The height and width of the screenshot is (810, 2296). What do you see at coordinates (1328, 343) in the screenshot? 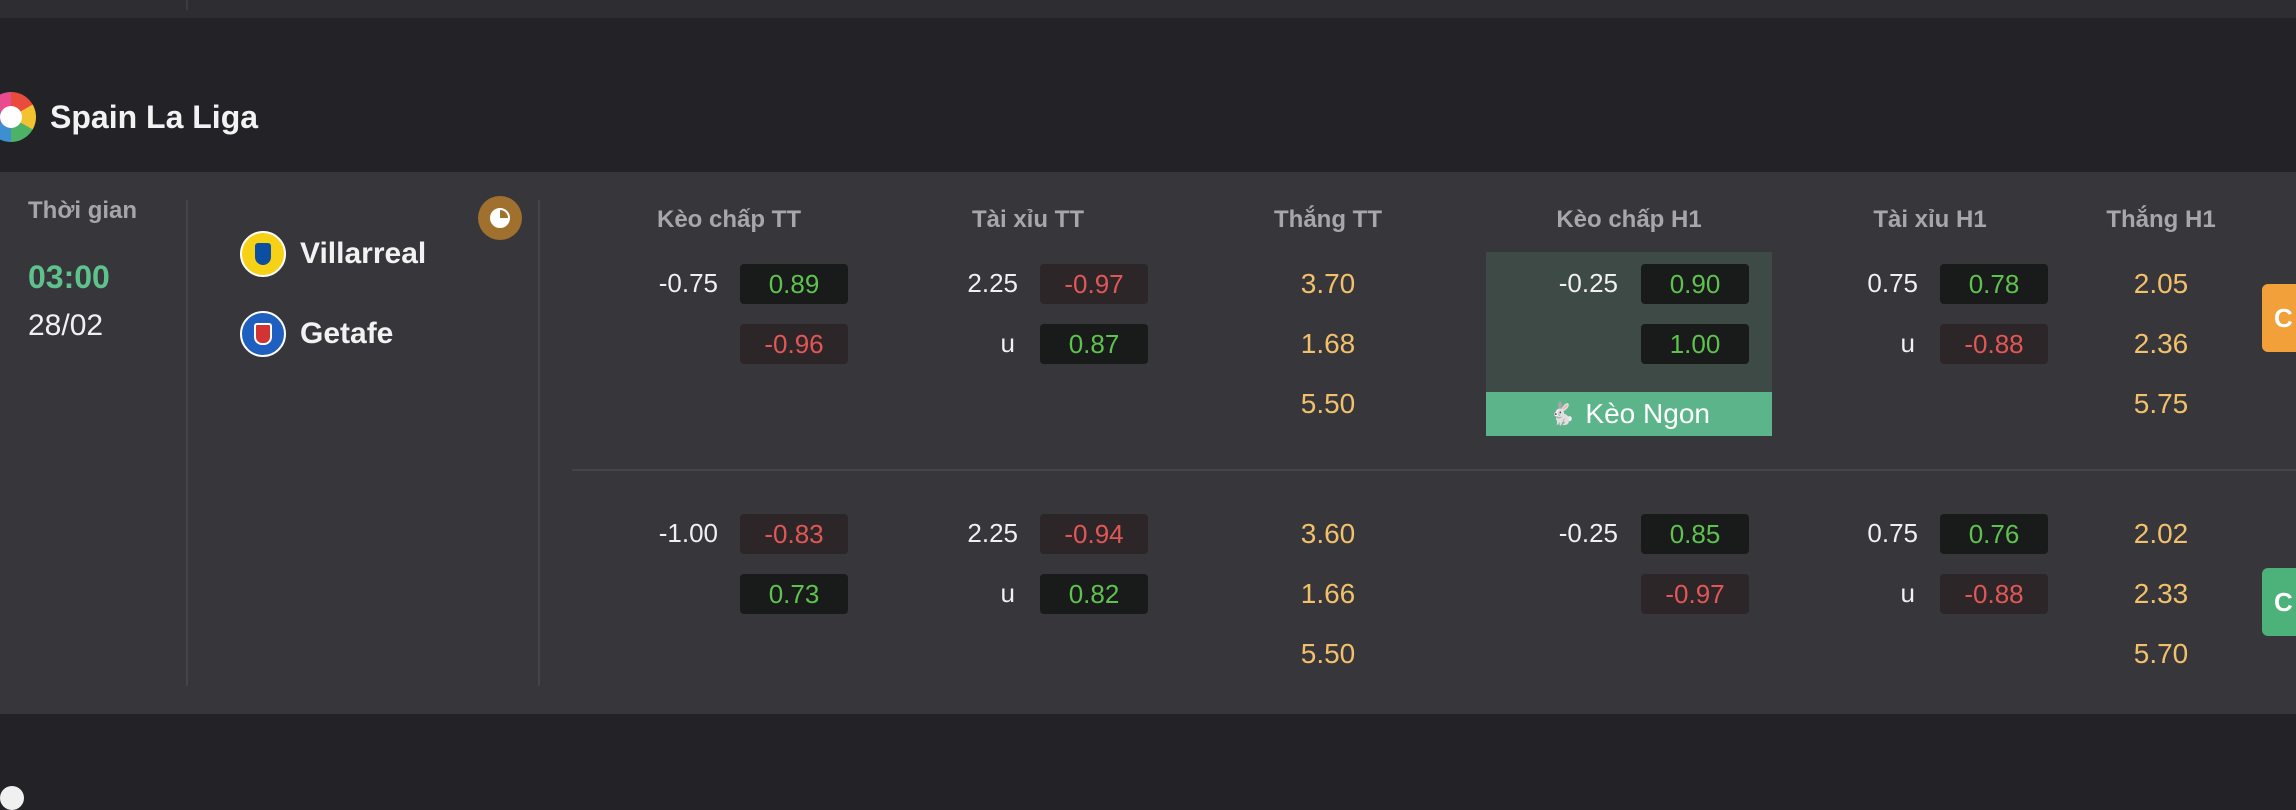
I see `win-odds-away: 1.68` at bounding box center [1328, 343].